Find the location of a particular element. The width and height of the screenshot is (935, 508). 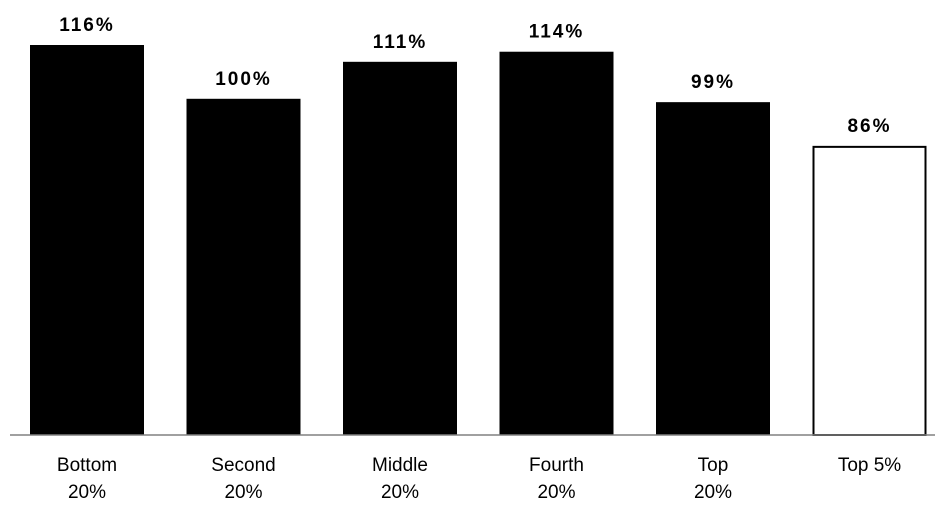

category-label-line: Bottom is located at coordinates (87, 465).